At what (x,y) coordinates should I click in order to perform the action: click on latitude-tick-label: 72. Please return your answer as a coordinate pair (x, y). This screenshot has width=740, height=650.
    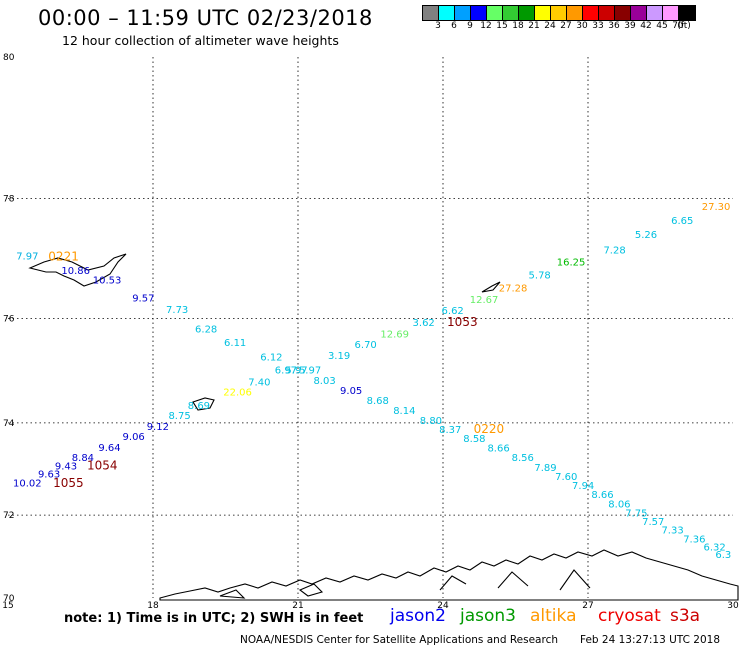
    Looking at the image, I should click on (8, 516).